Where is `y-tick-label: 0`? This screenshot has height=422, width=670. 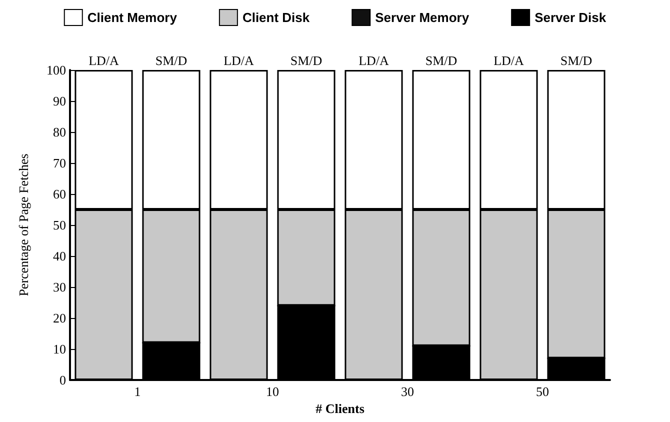 y-tick-label: 0 is located at coordinates (63, 380).